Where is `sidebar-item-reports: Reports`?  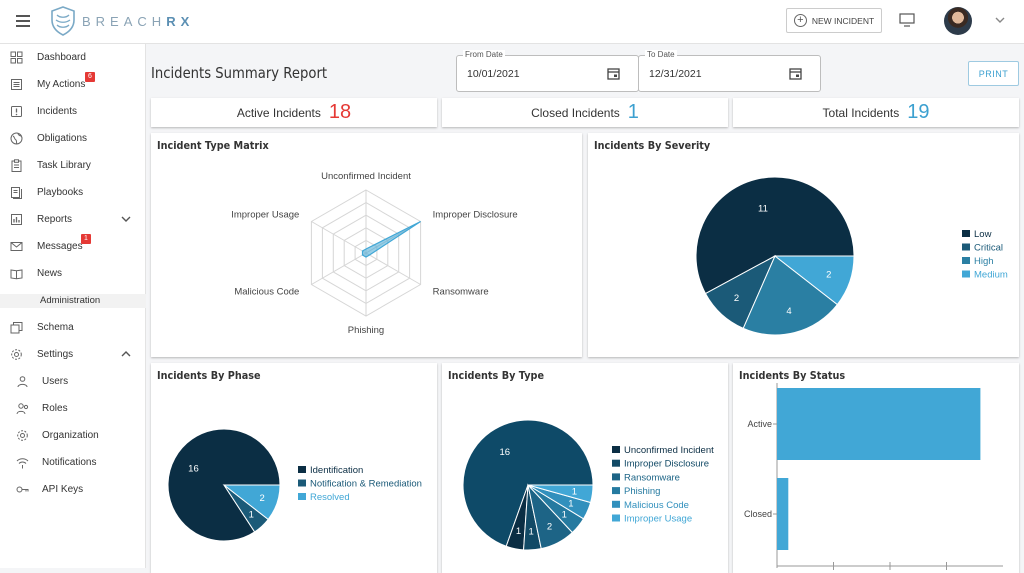 sidebar-item-reports: Reports is located at coordinates (73, 219).